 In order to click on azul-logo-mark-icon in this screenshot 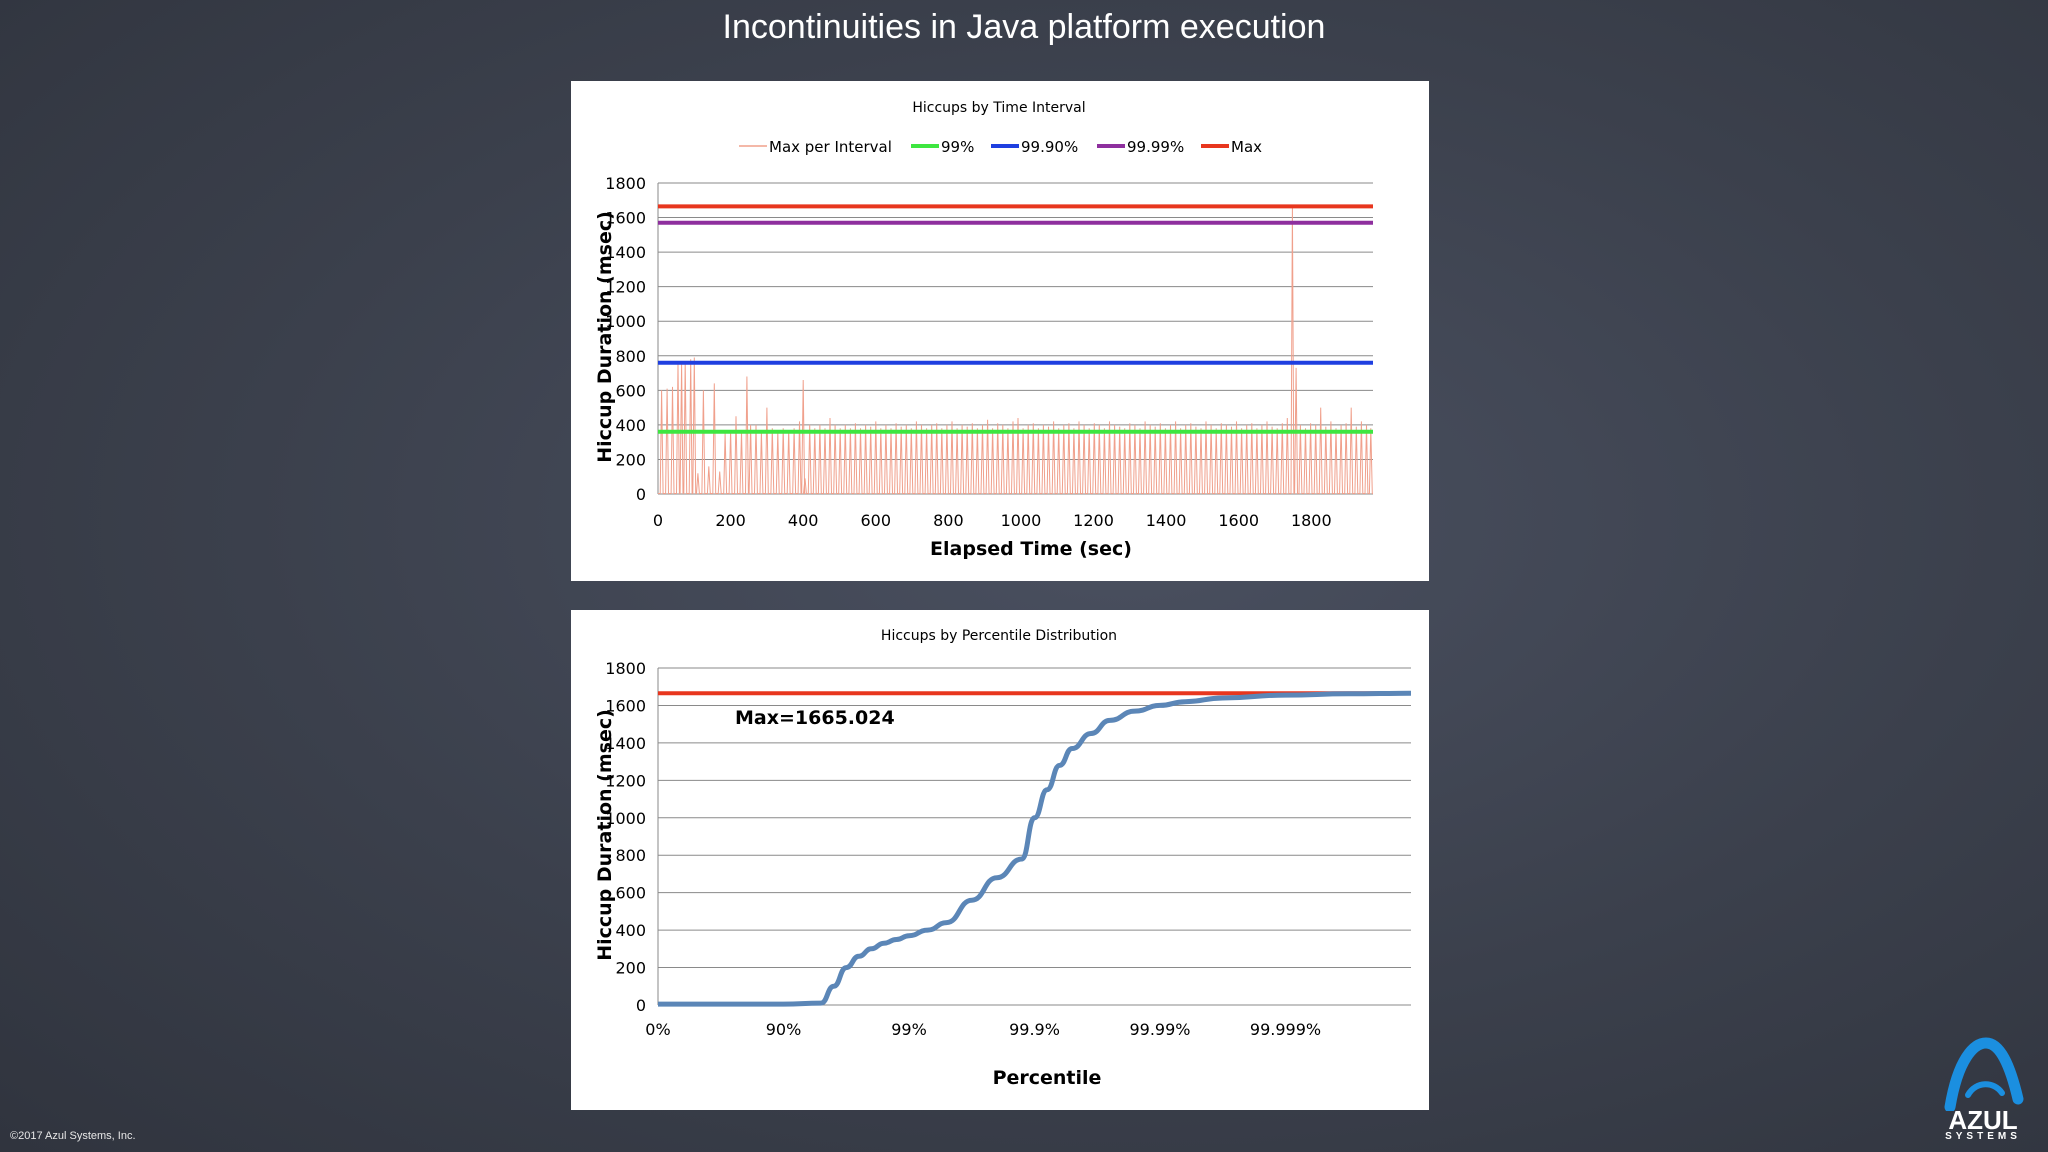, I will do `click(1984, 1075)`.